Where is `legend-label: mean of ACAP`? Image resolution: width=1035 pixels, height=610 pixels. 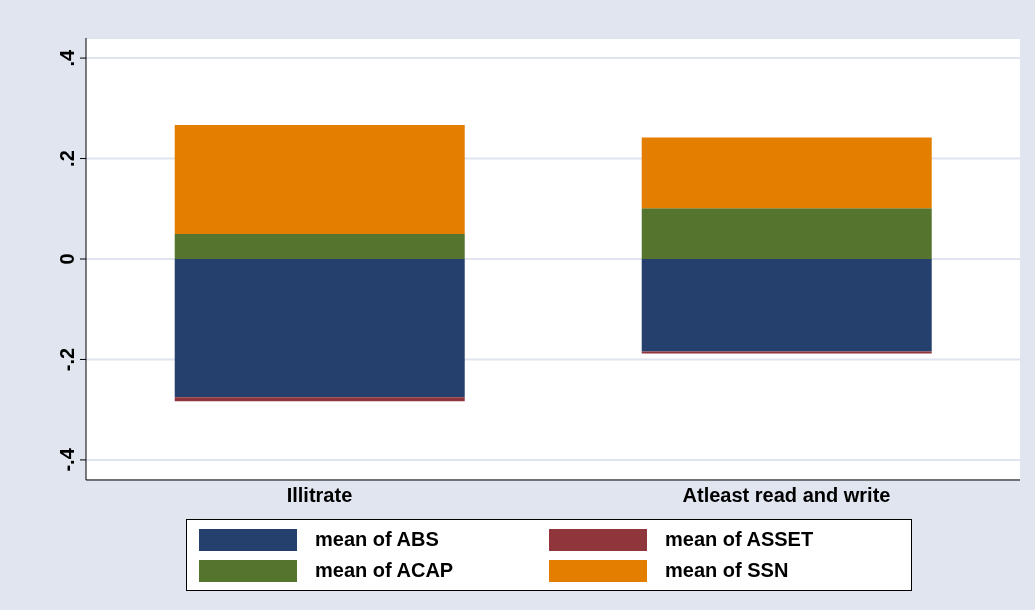 legend-label: mean of ACAP is located at coordinates (384, 570).